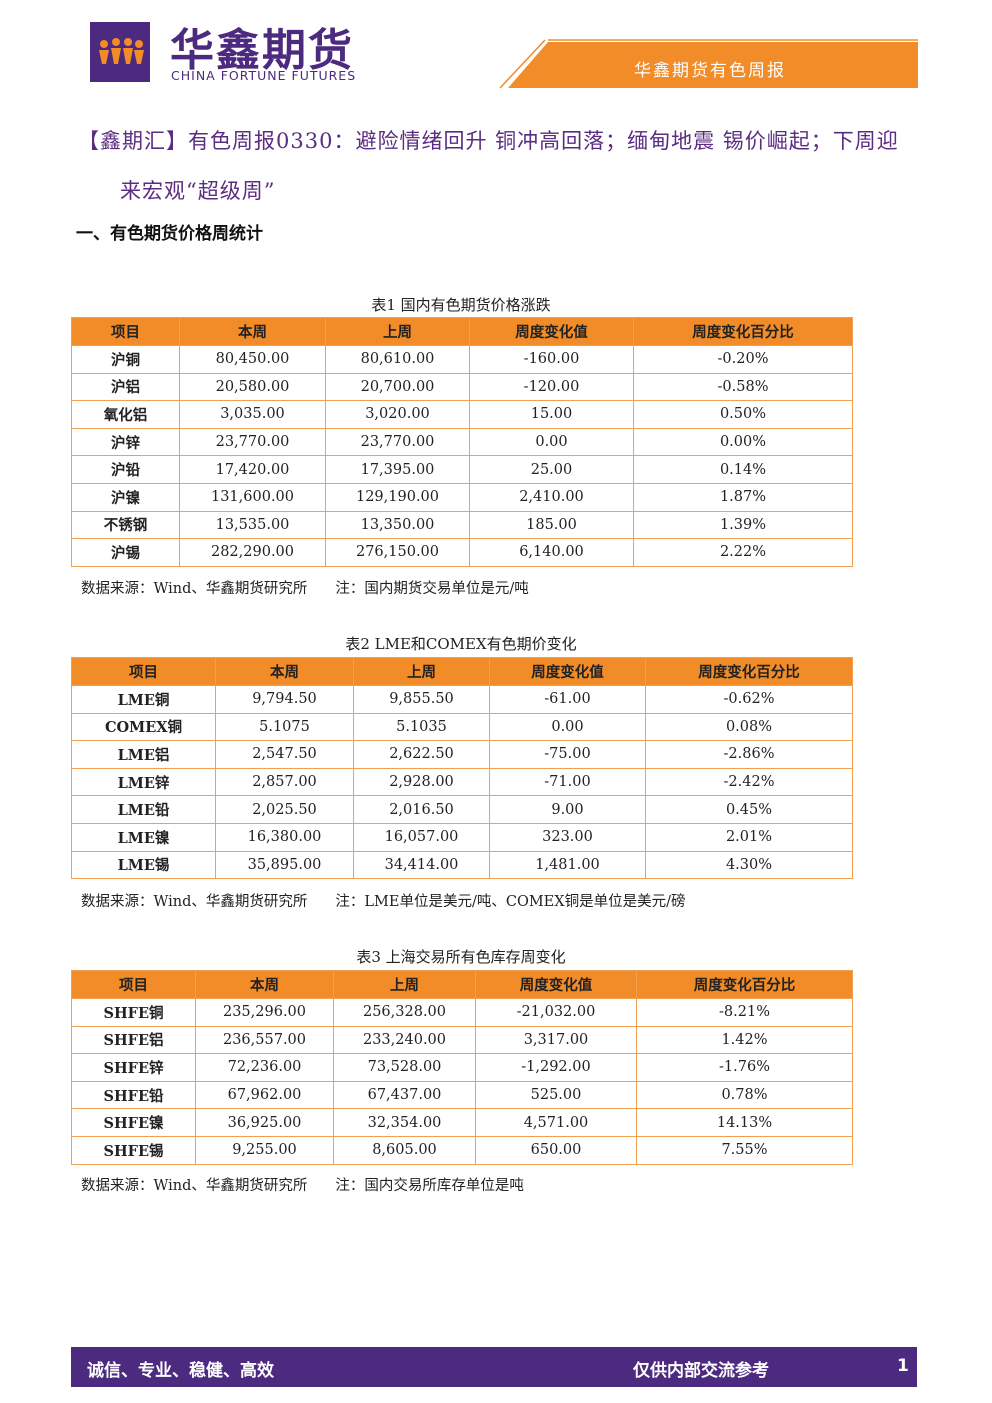  What do you see at coordinates (462, 699) in the screenshot?
I see `data-row: LME铜 9,794.50 9,855.50 -61.00 -0.62%` at bounding box center [462, 699].